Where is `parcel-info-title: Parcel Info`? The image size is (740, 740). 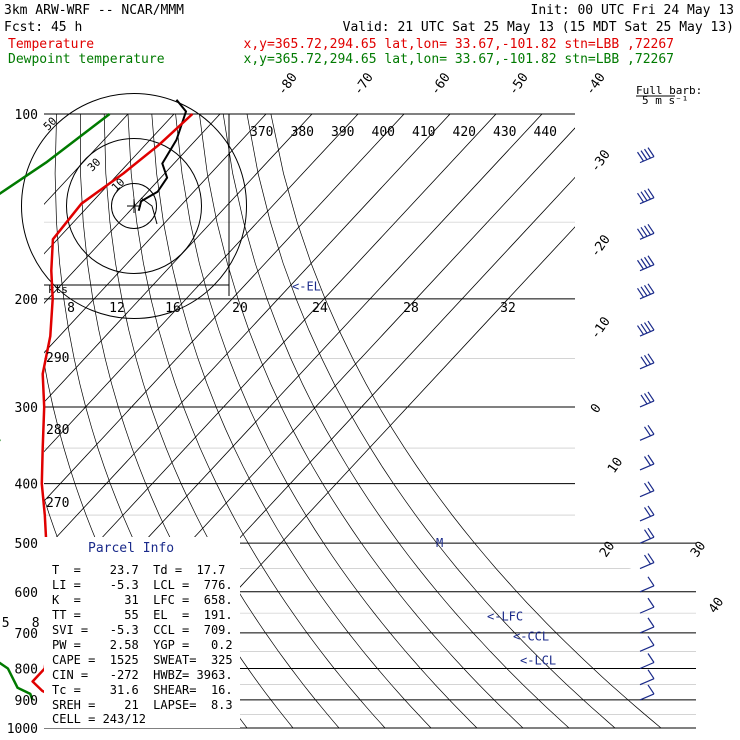
parcel-info-title: Parcel Info is located at coordinates (131, 548).